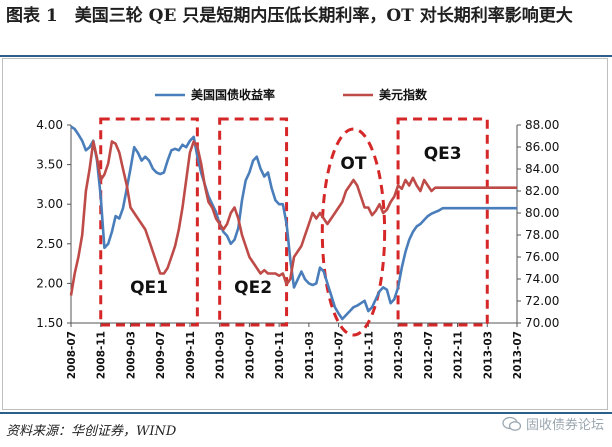  I want to click on x-tick-label: 2012-07, so click(429, 355).